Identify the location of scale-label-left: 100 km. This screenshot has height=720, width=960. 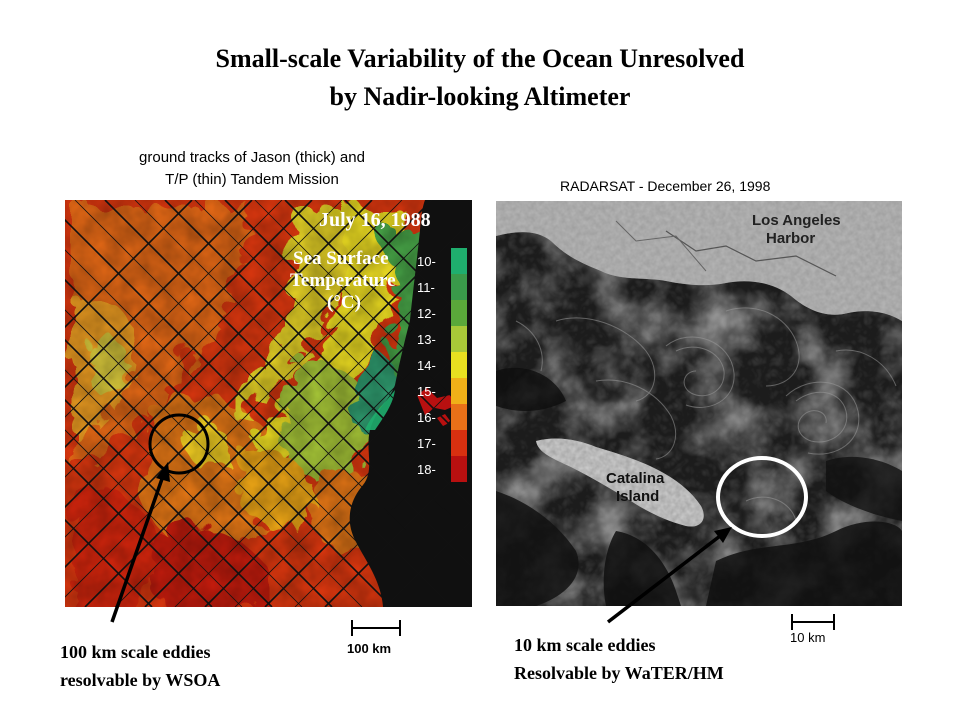
(369, 648).